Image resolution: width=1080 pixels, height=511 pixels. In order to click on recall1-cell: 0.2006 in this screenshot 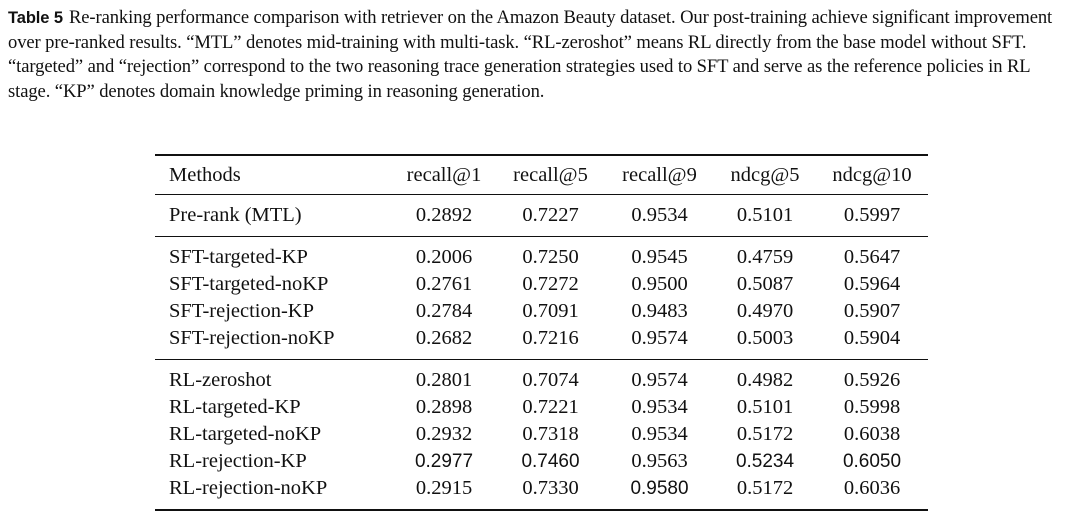, I will do `click(444, 257)`.